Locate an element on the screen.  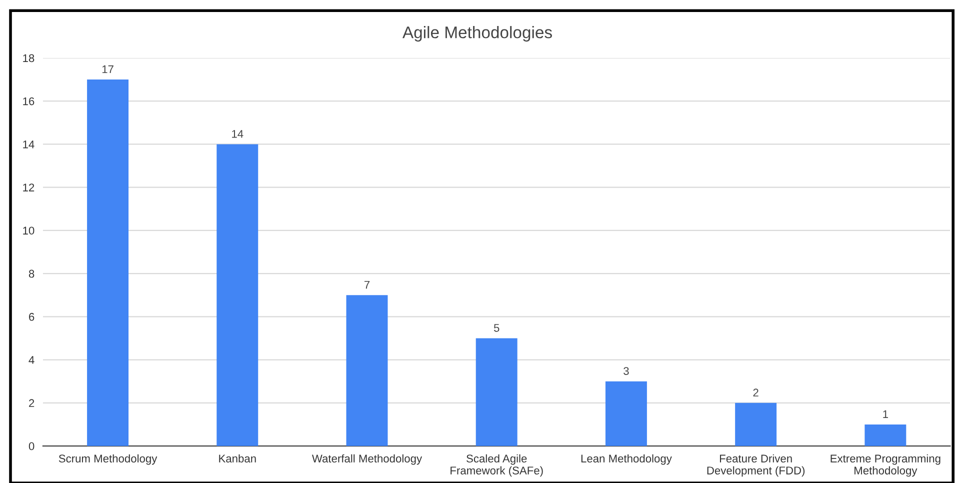
x-tick-label: Lean Methodology is located at coordinates (626, 459).